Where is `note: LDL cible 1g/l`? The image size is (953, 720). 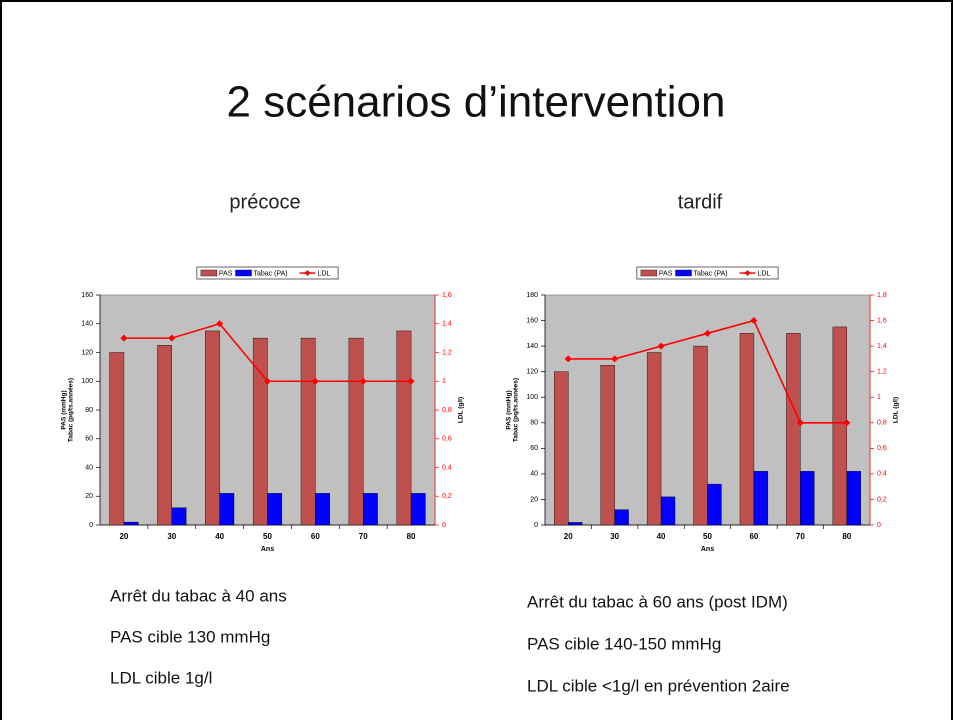 note: LDL cible 1g/l is located at coordinates (161, 677).